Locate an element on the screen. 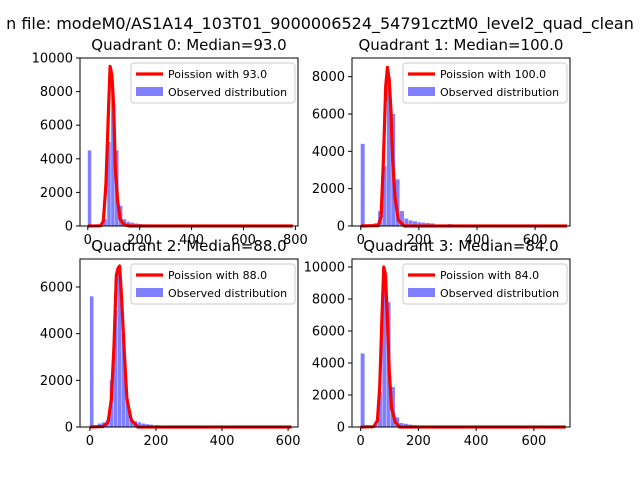  subplot-title: Quadrant 2: Median=88.0 is located at coordinates (188, 246).